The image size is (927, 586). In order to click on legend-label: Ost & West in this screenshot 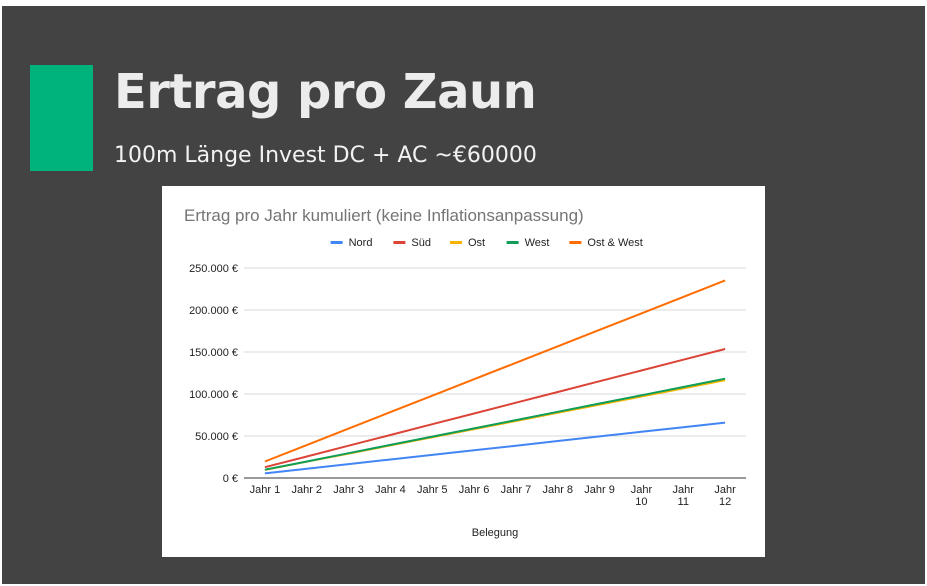, I will do `click(614, 243)`.